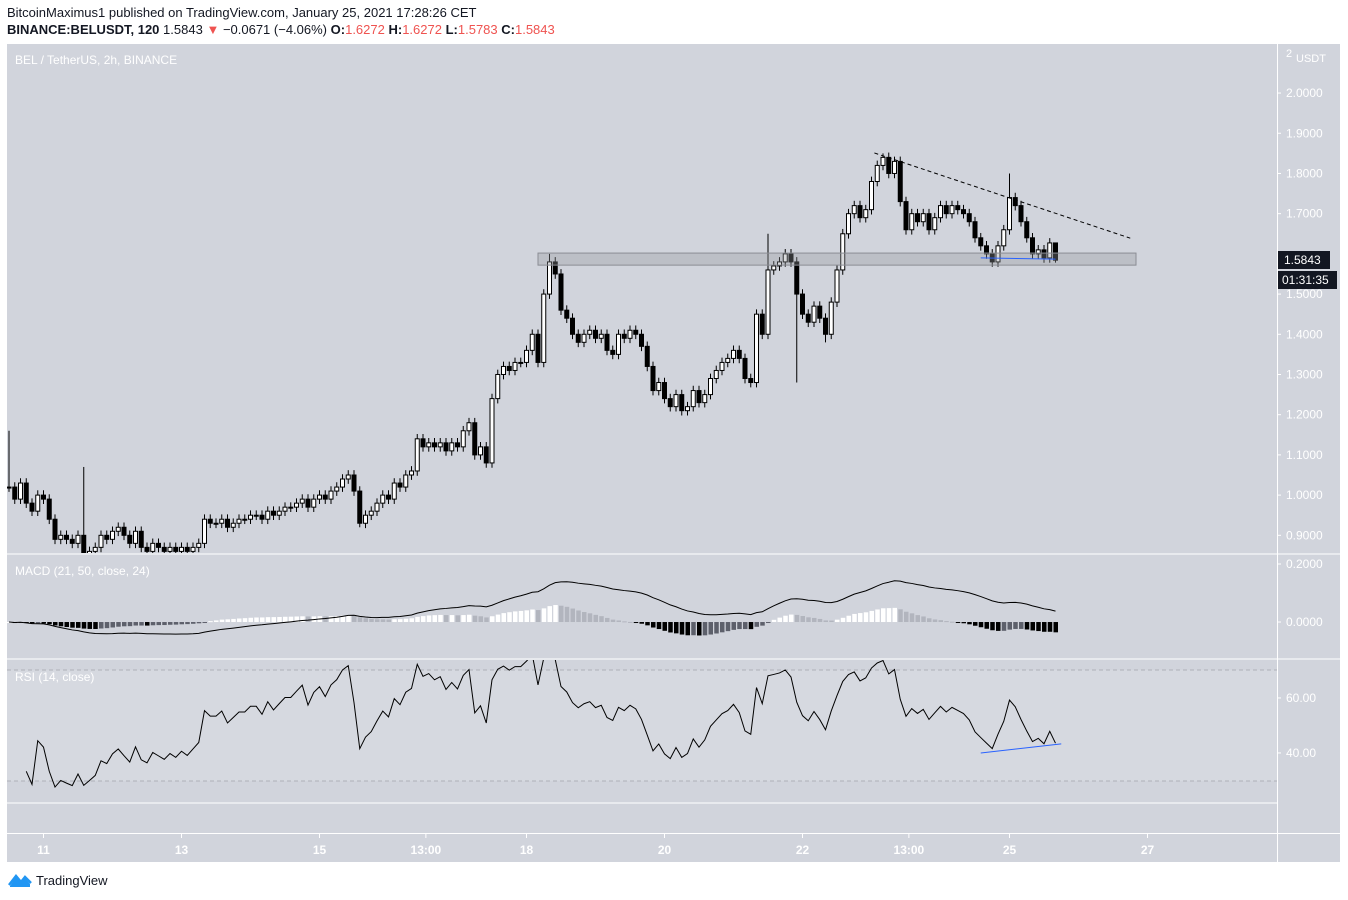 The image size is (1348, 900). I want to click on close-value: 1.5843, so click(534, 29).